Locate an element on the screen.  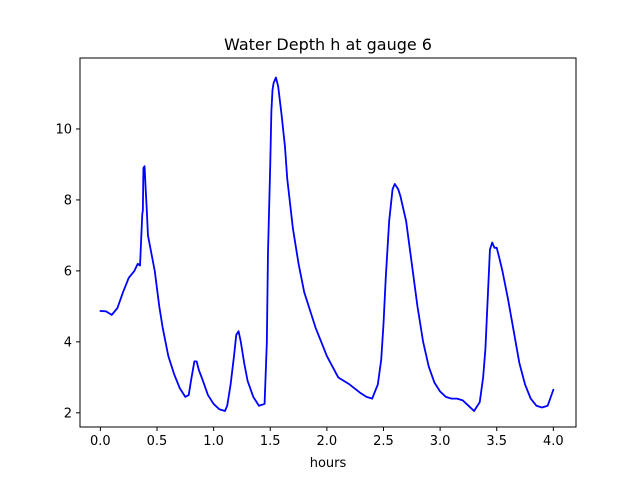
x-tick-label: 3.5 is located at coordinates (496, 441).